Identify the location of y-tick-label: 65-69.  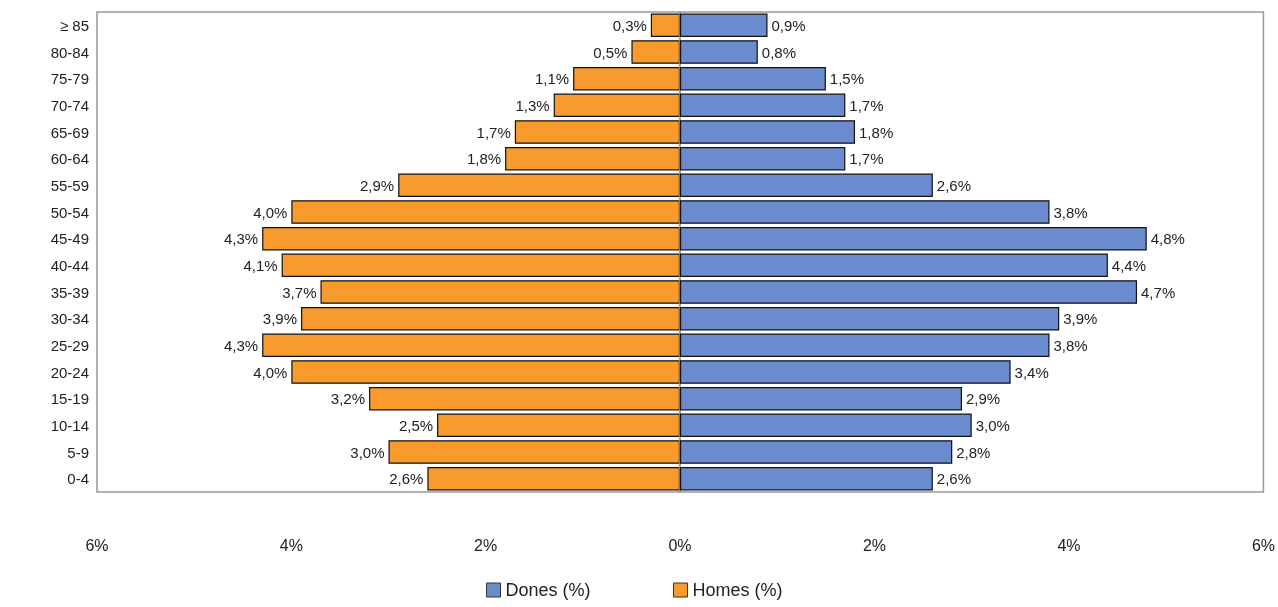
(69, 132).